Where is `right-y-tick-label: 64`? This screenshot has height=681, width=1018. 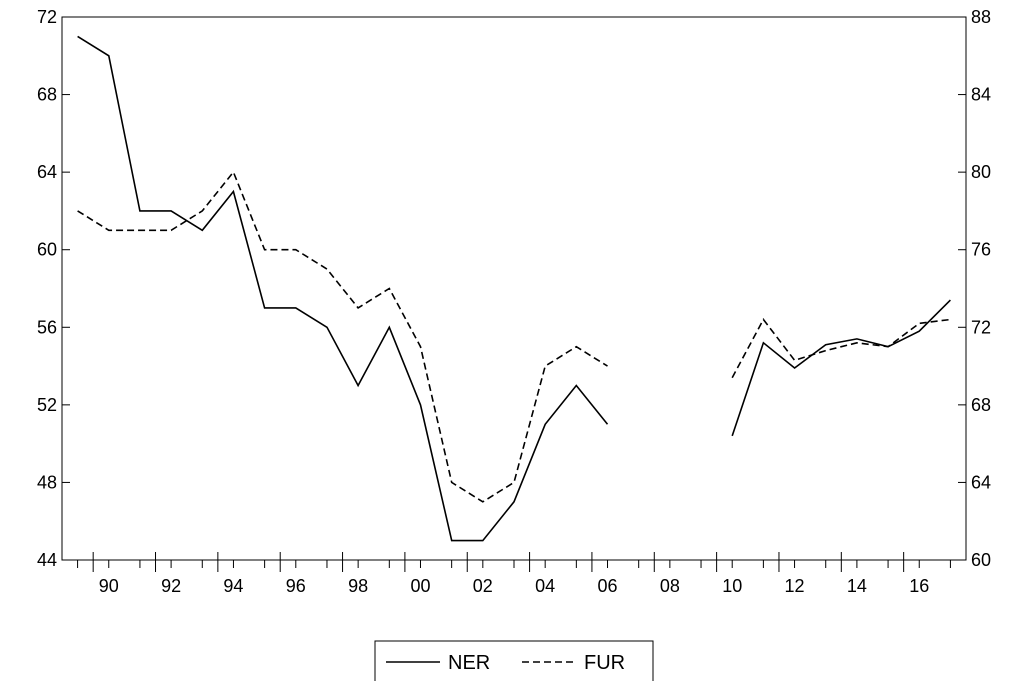
right-y-tick-label: 64 is located at coordinates (981, 482).